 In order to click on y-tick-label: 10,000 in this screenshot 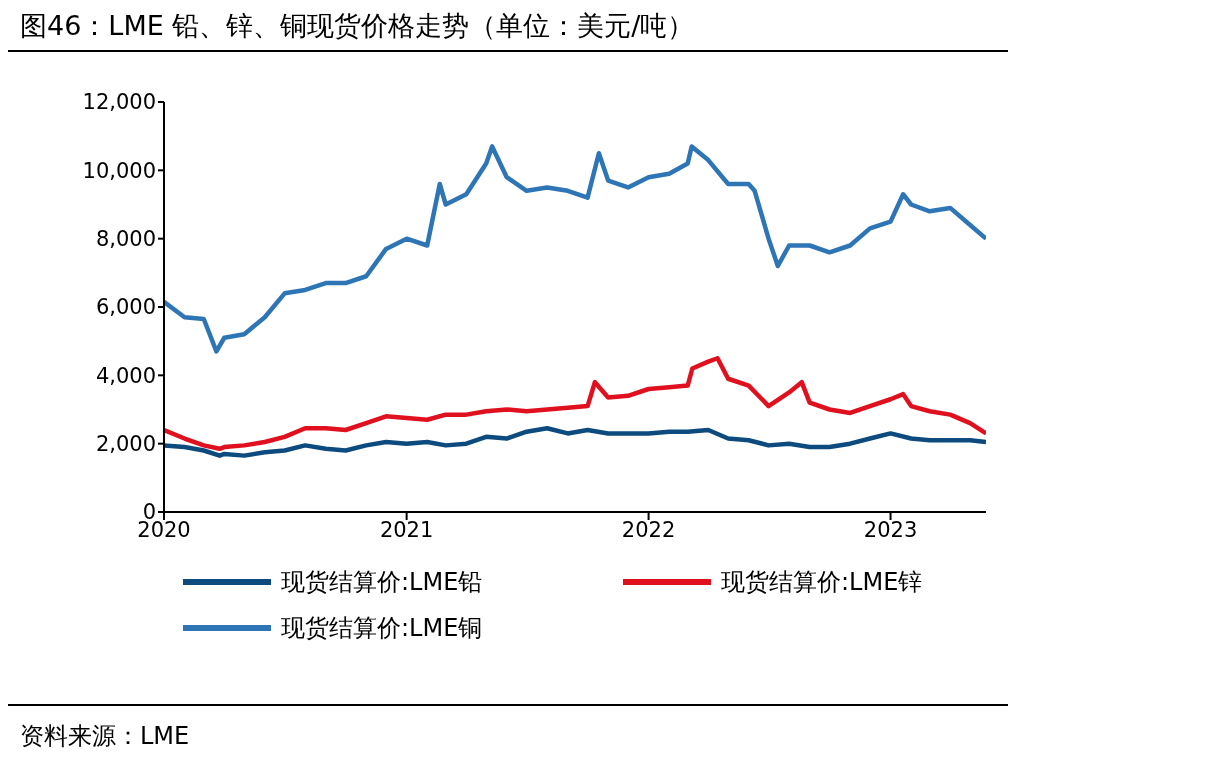, I will do `click(119, 170)`.